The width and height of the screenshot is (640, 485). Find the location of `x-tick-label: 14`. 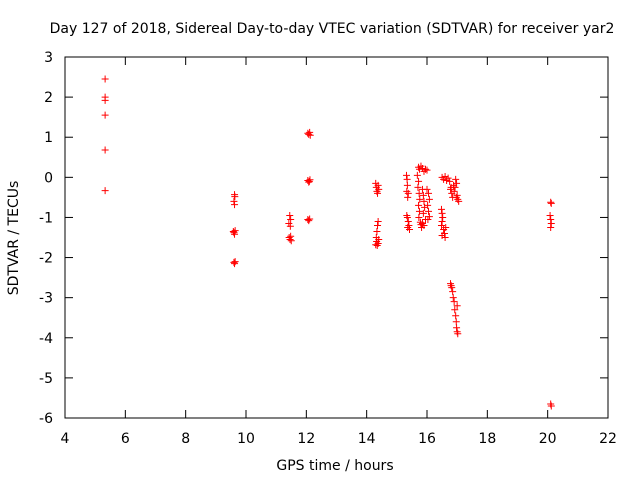

x-tick-label: 14 is located at coordinates (367, 439).